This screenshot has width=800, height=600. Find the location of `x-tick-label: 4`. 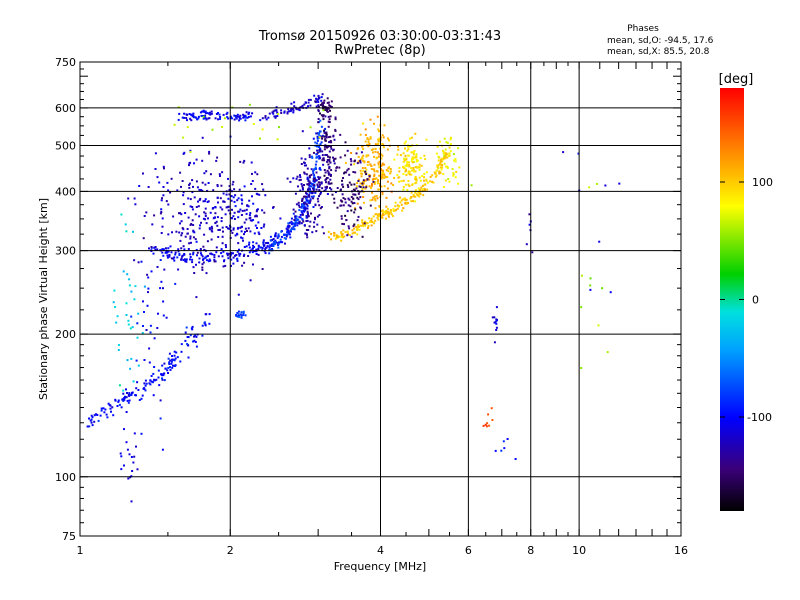

x-tick-label: 4 is located at coordinates (380, 550).